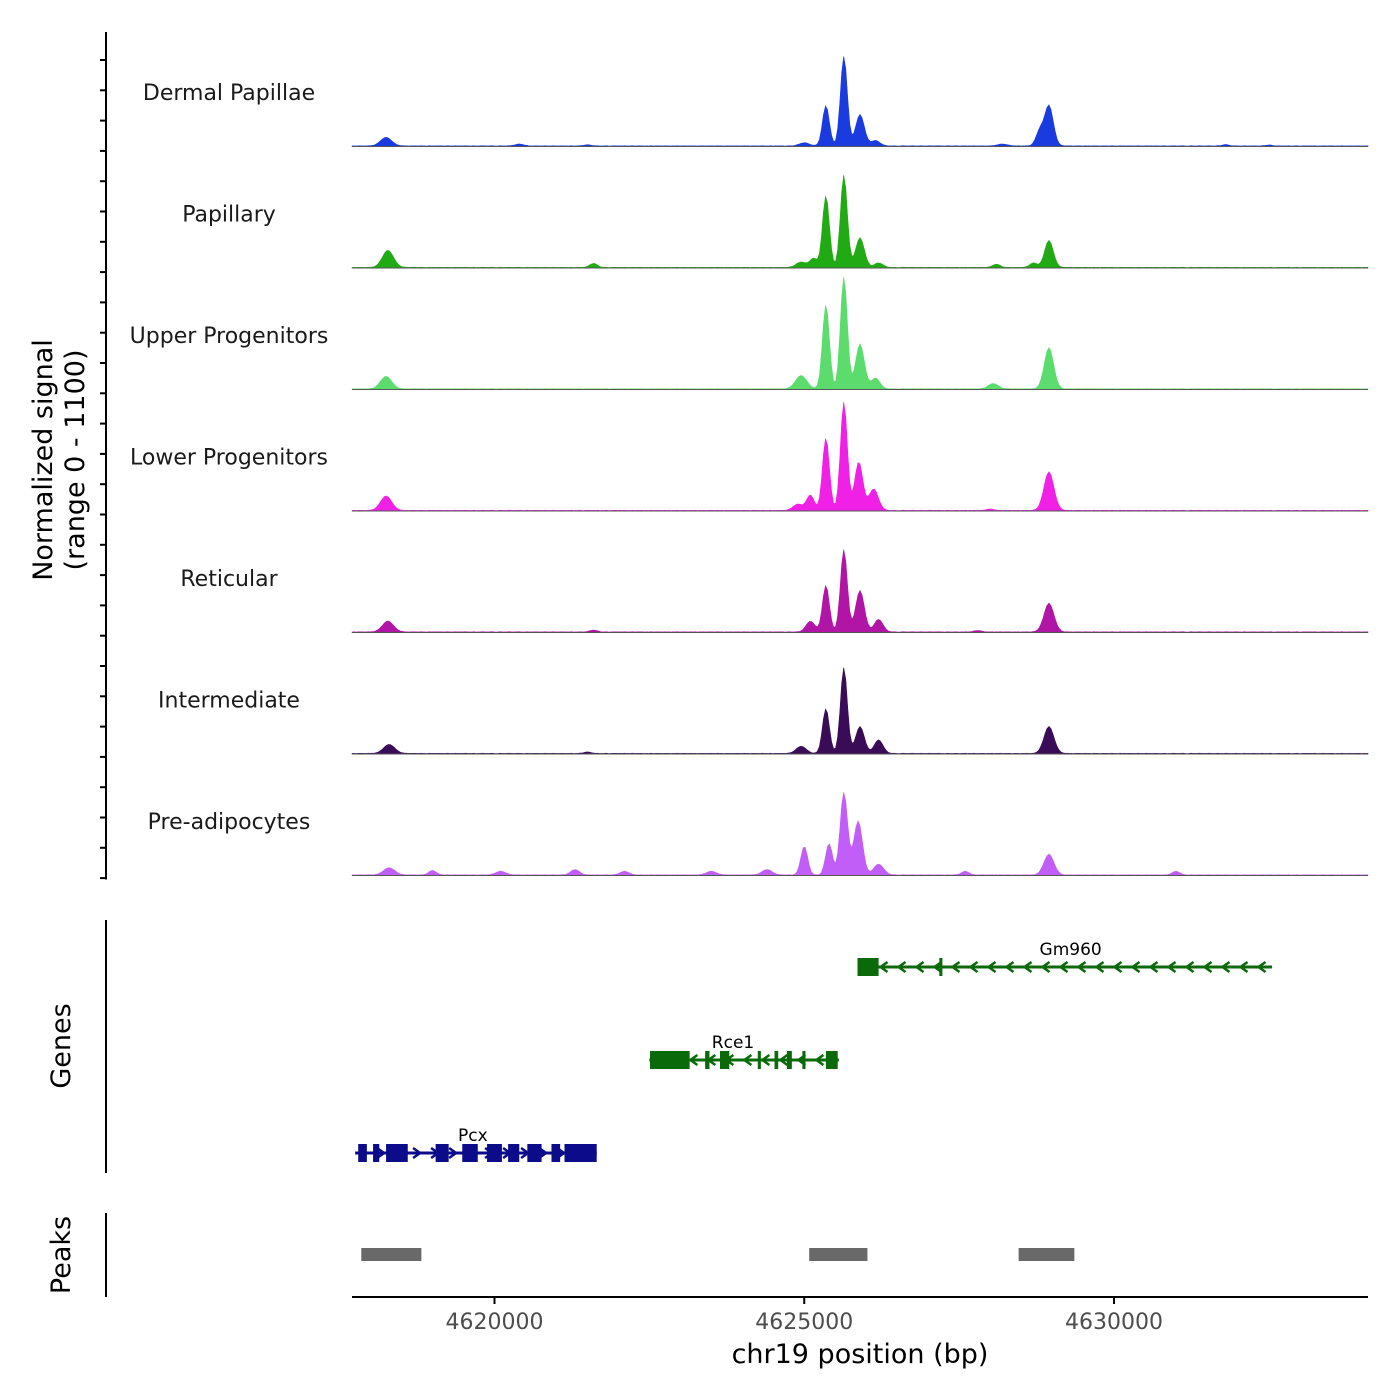  I want to click on genes-y-axis-label: Genes, so click(61, 1045).